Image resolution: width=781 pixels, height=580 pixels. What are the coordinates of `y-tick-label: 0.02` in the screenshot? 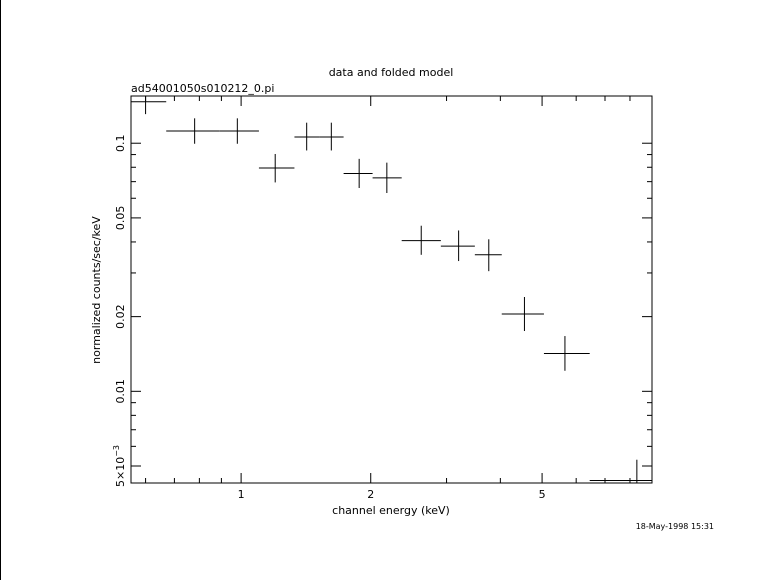 It's located at (120, 316).